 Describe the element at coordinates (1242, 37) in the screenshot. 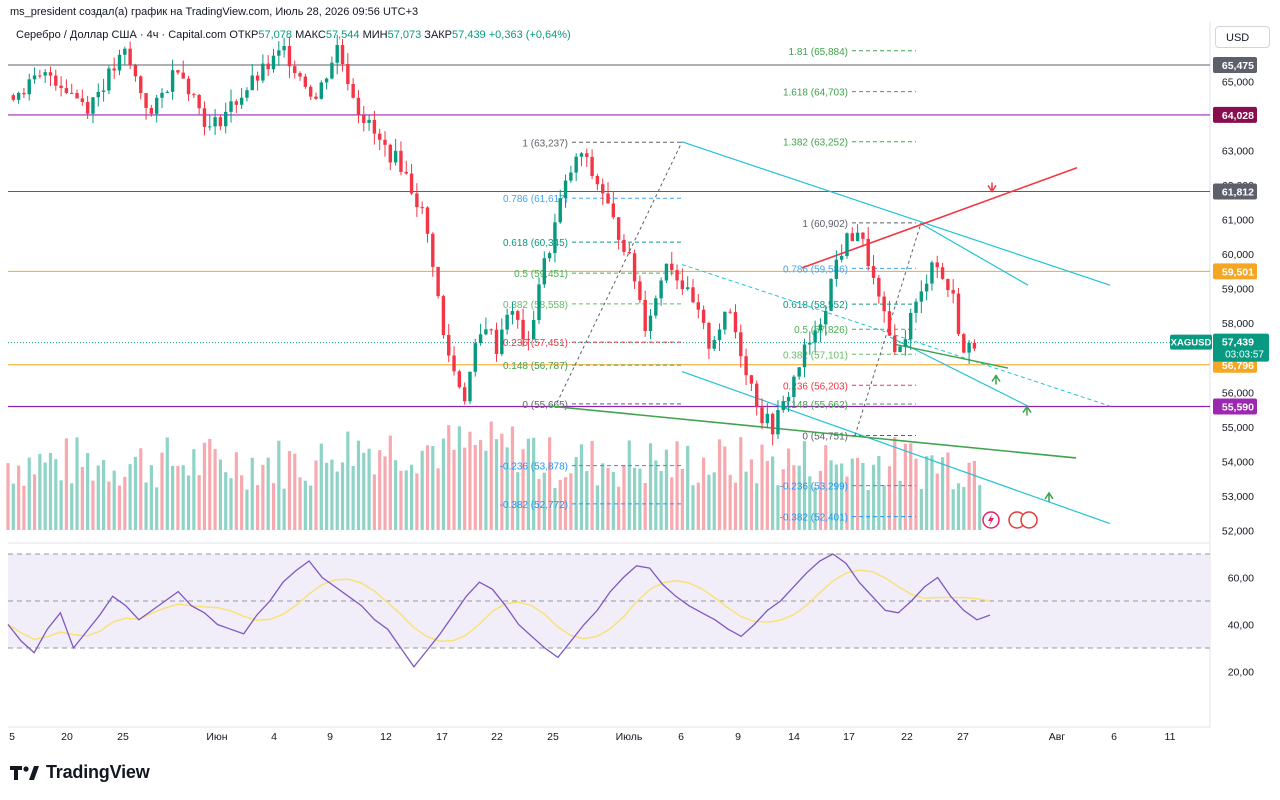

I see `currency-button: USD` at that location.